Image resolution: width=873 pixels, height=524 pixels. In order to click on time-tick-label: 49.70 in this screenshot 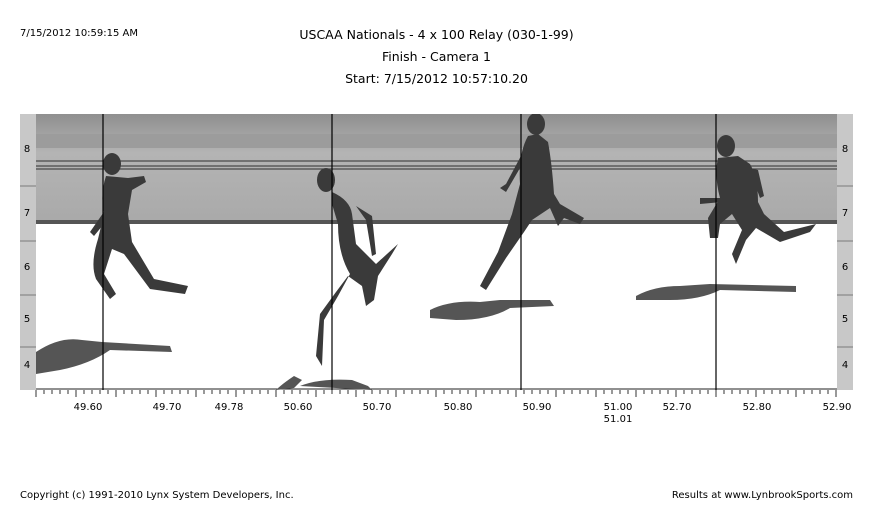, I will do `click(167, 407)`.